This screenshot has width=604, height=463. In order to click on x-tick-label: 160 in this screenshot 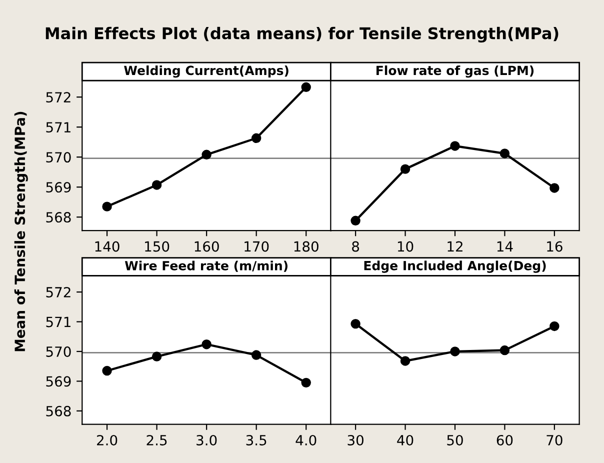, I will do `click(206, 246)`.